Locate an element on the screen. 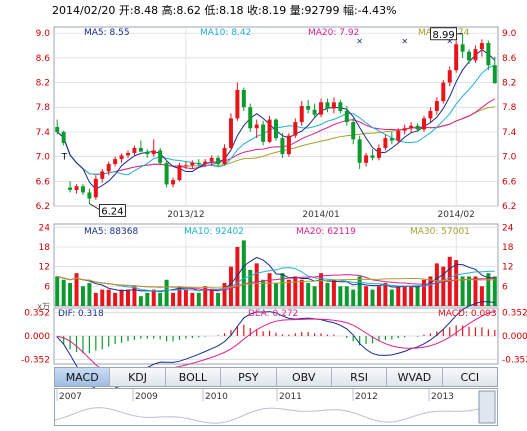  volume-ytick-right: 24 is located at coordinates (508, 228).